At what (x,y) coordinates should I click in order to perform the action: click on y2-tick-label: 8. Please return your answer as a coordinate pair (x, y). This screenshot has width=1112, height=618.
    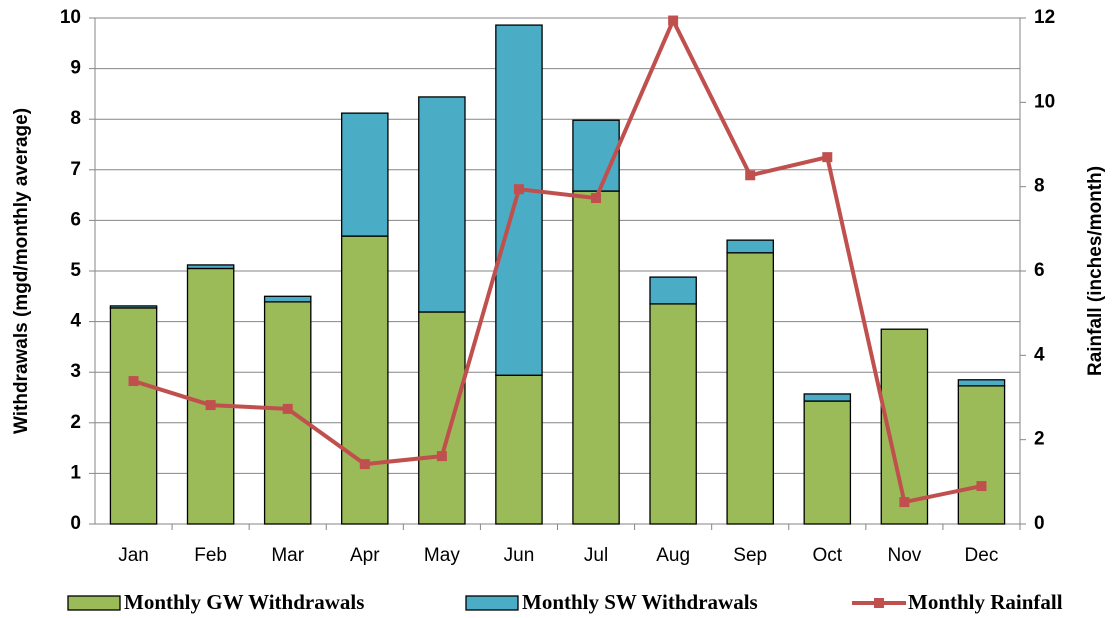
    Looking at the image, I should click on (1039, 186).